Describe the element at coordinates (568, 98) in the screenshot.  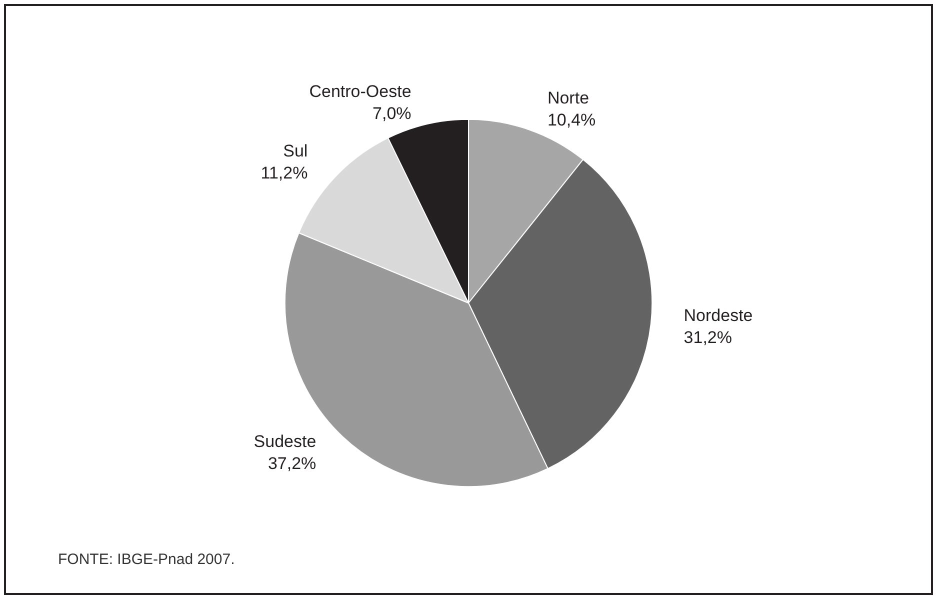
I see `slice-label: Norte` at that location.